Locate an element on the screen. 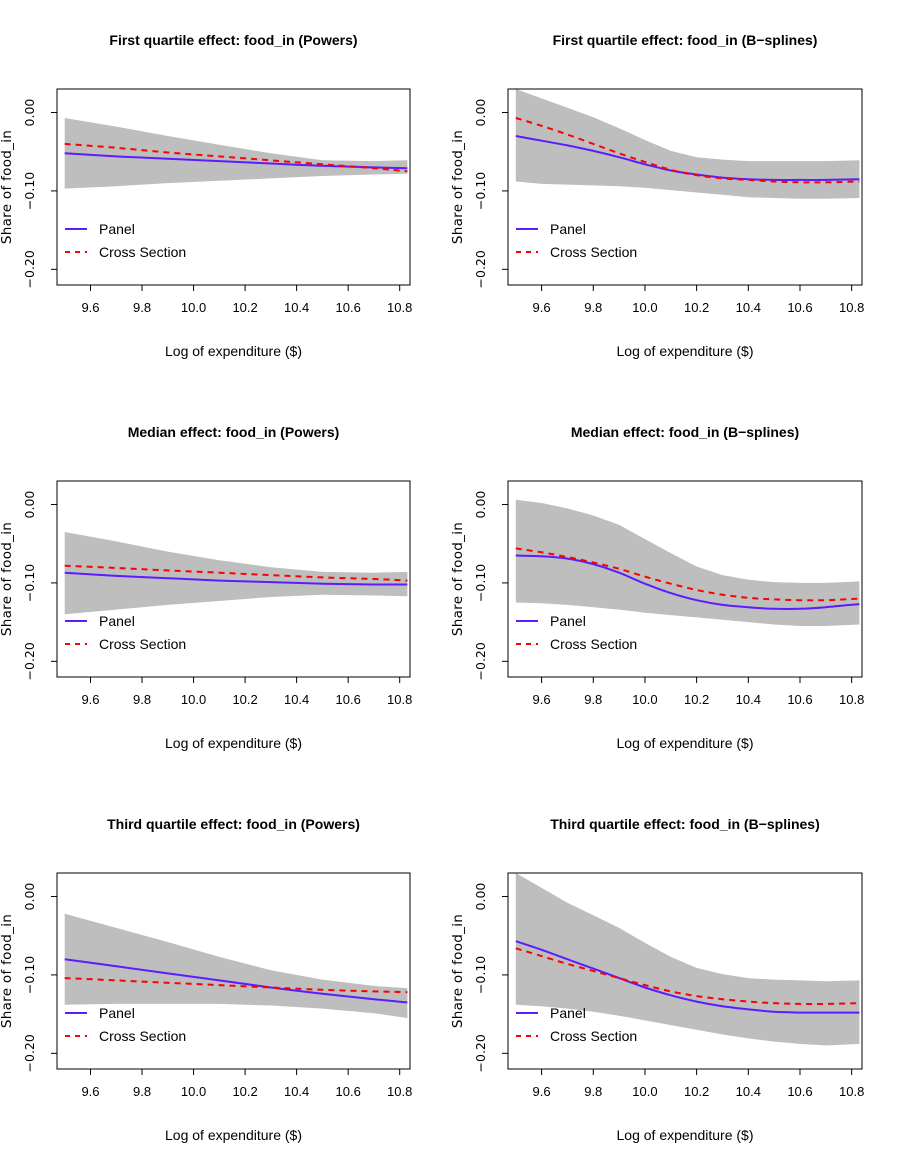 Image resolution: width=900 pixels, height=1176 pixels. chart-title: Median effect: food_in (B−splines) is located at coordinates (685, 432).